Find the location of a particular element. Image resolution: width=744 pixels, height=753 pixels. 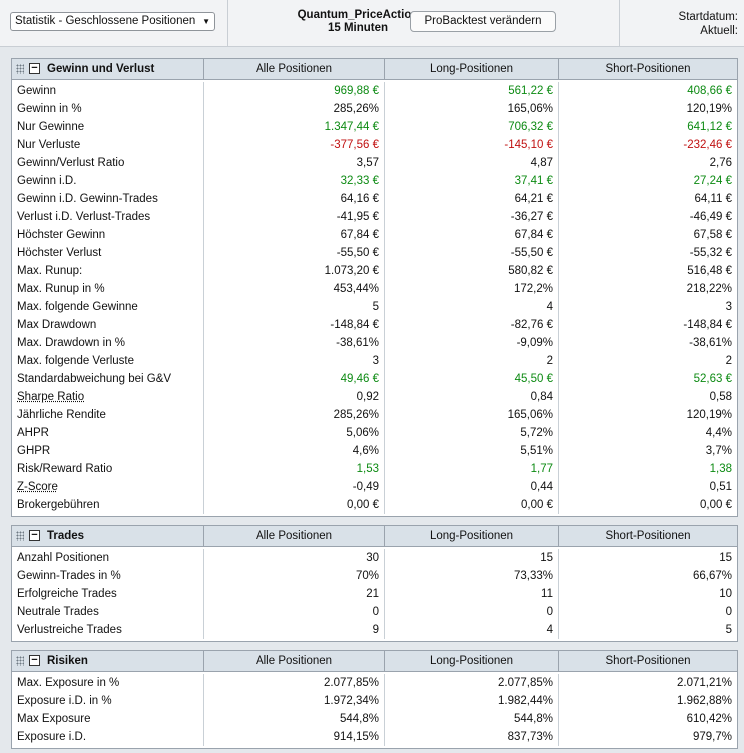

statistics-select: Statistik - Geschlossene Positionen ▼ is located at coordinates (112, 21).